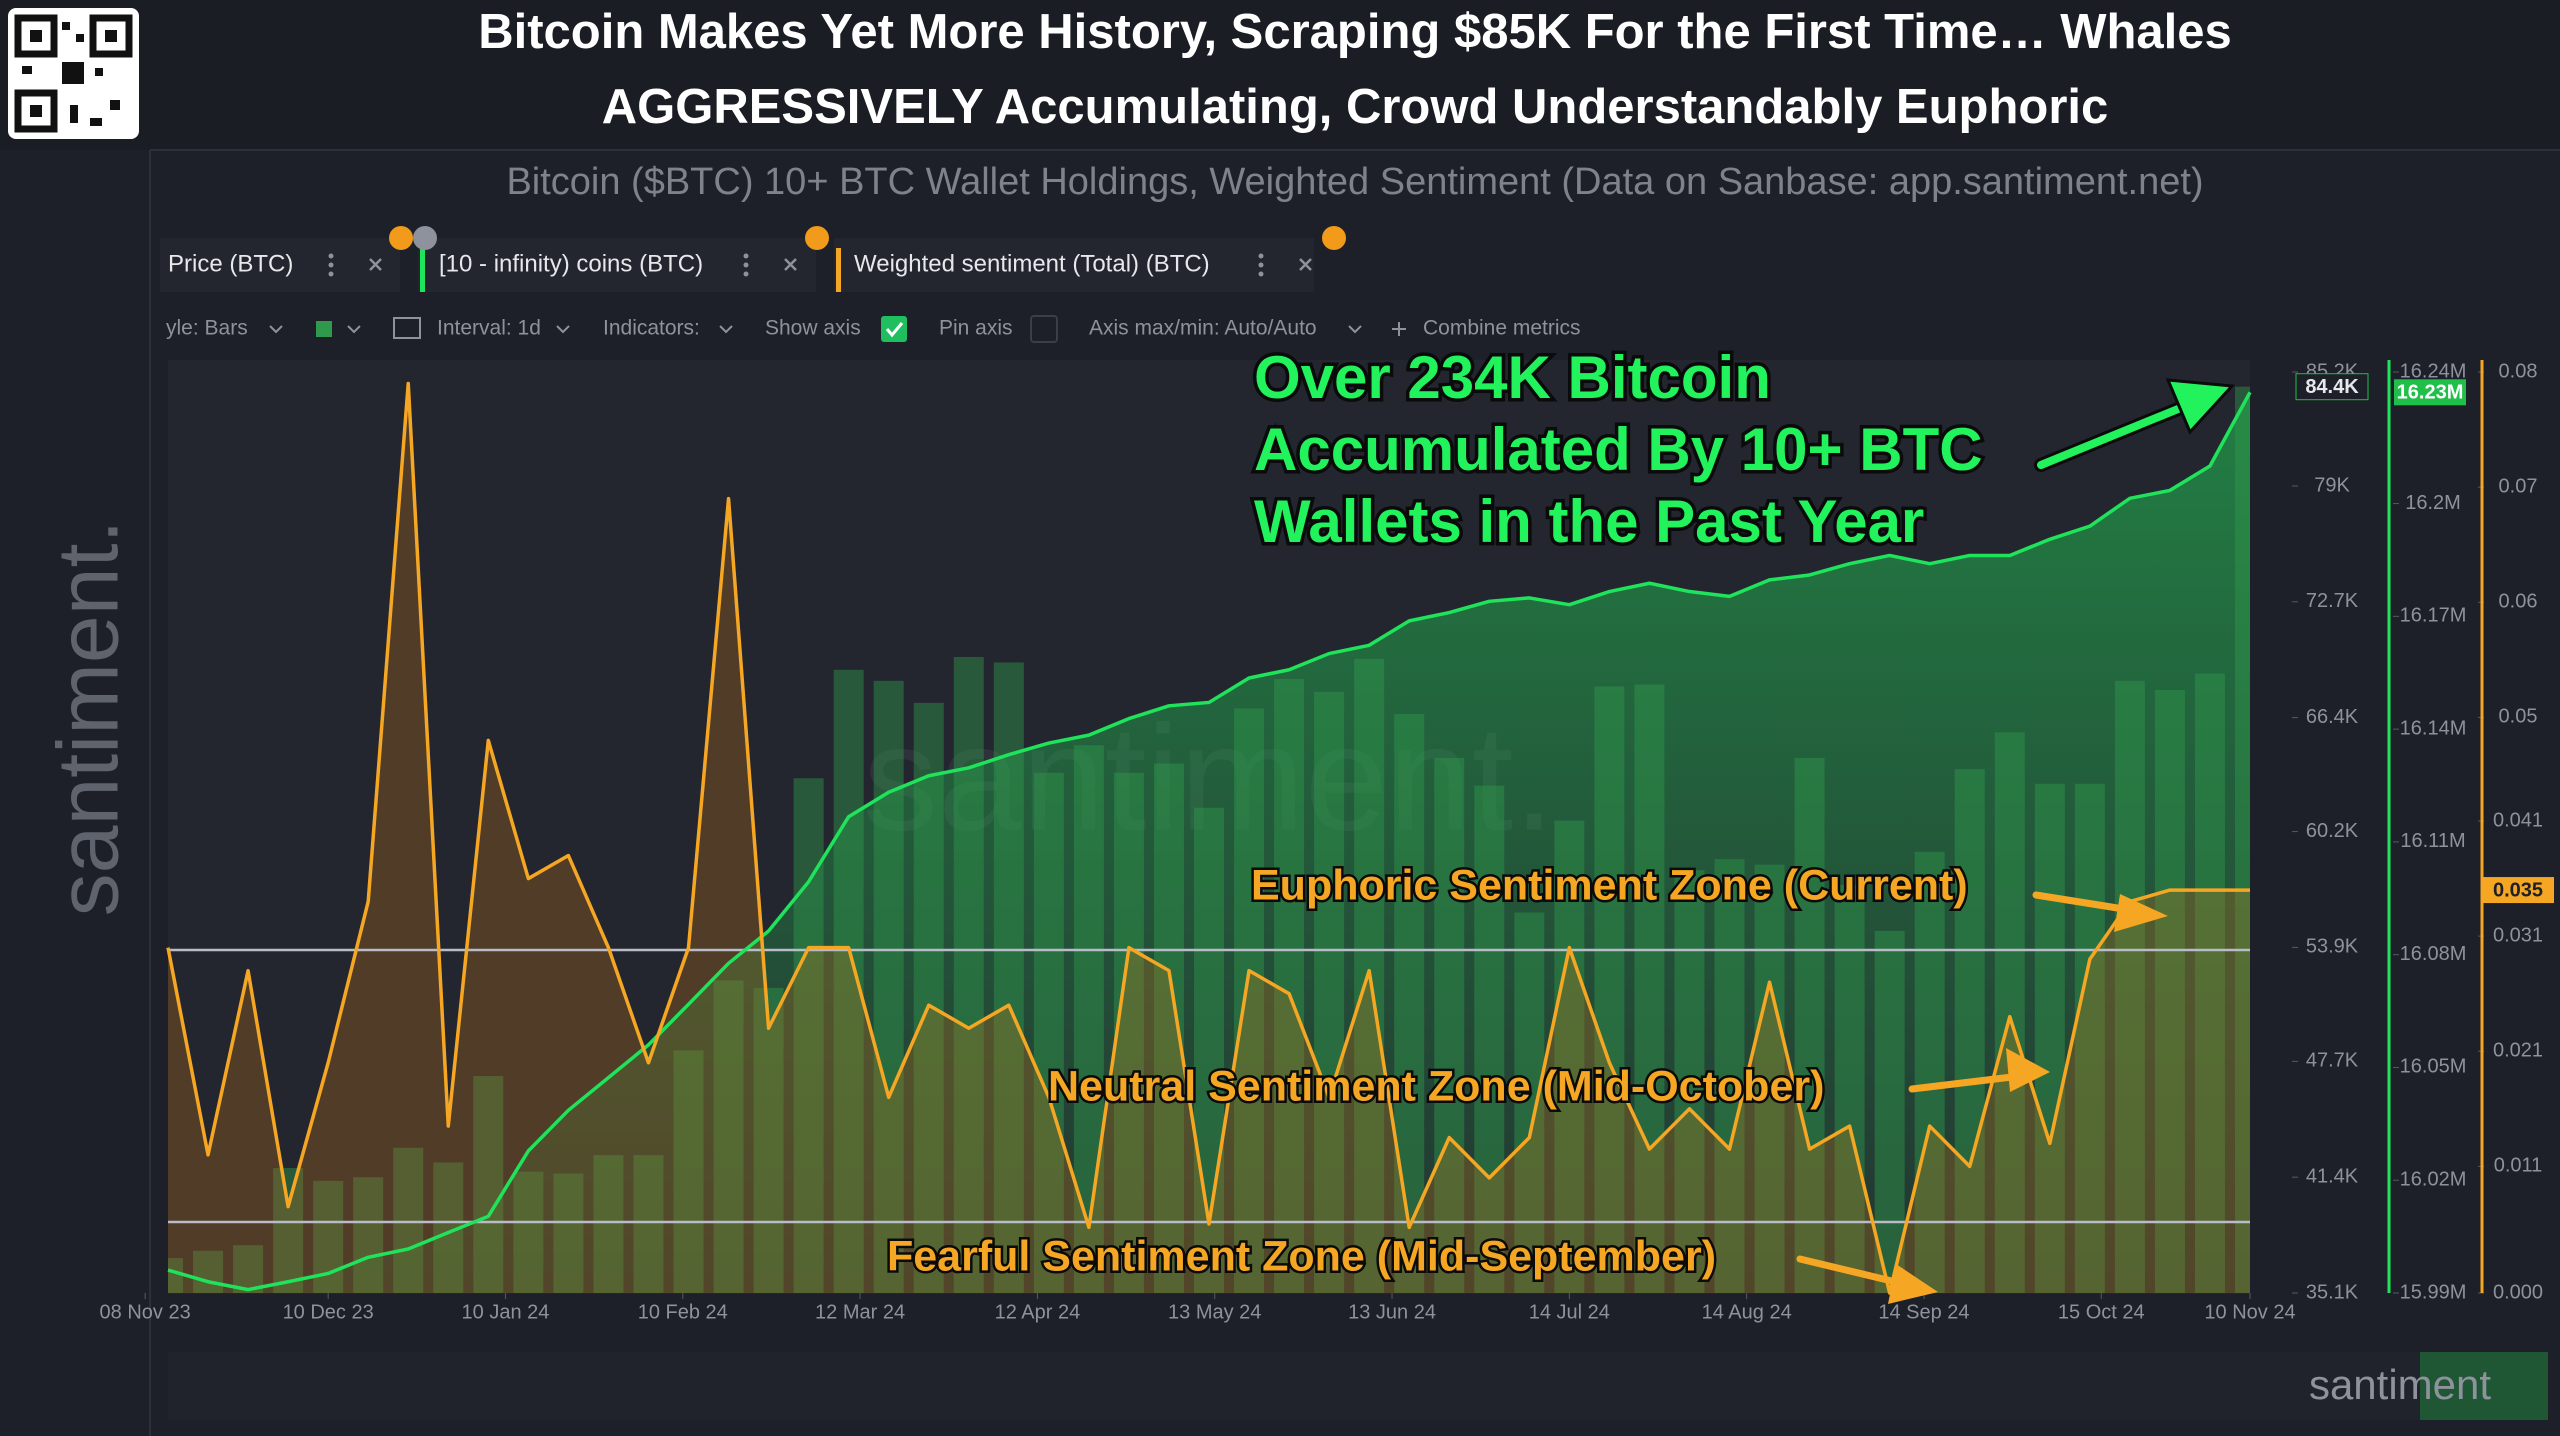  What do you see at coordinates (2249, 1312) in the screenshot?
I see `x-tick-label: 10 Nov 24` at bounding box center [2249, 1312].